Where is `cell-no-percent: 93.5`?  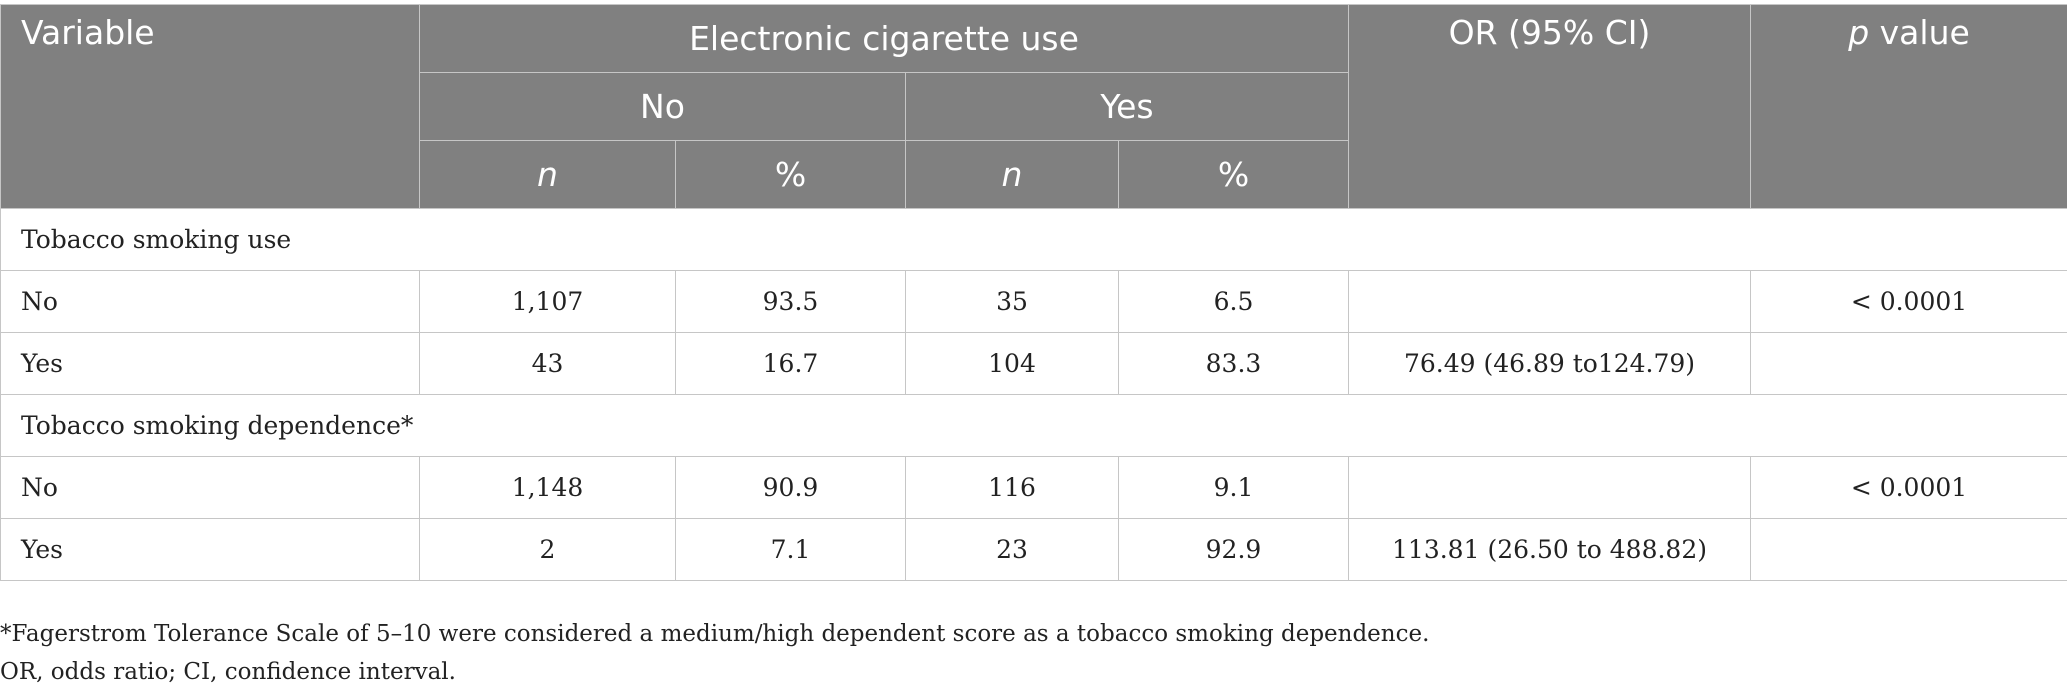 cell-no-percent: 93.5 is located at coordinates (790, 301).